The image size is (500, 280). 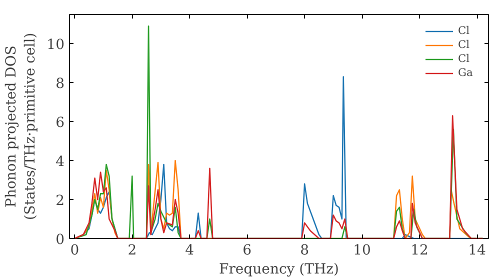 I want to click on y-axis-title: Phonon projected DOS (States/THz·primitive cell), so click(x=21, y=126).